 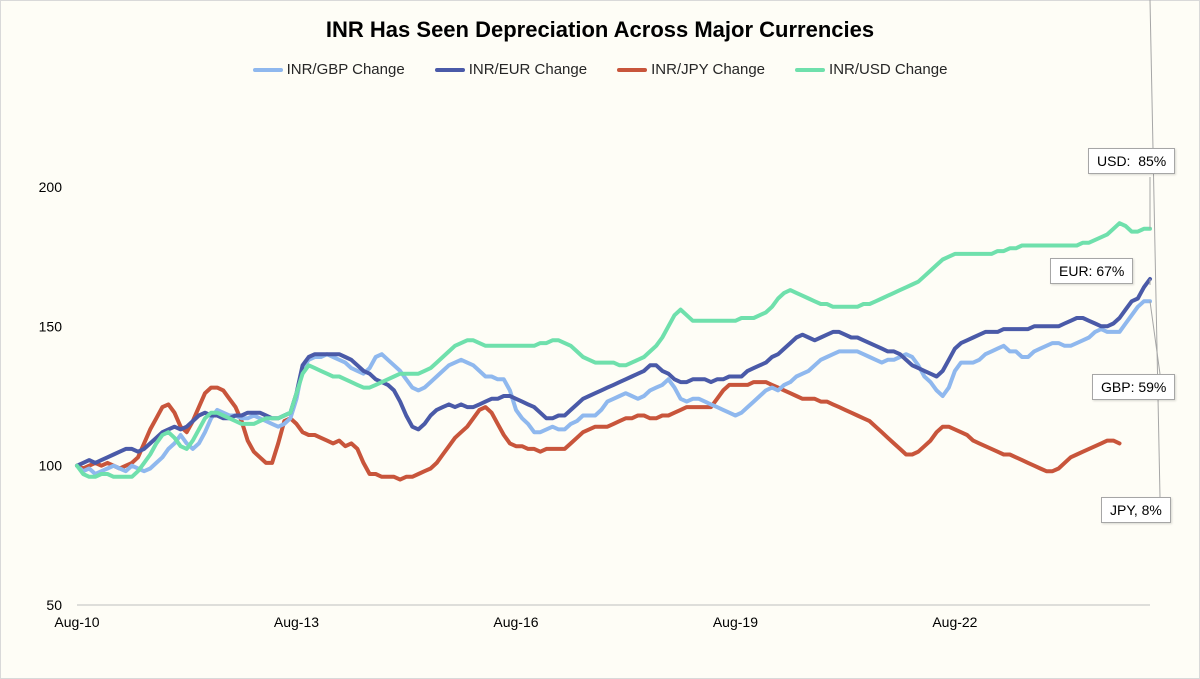 What do you see at coordinates (76, 622) in the screenshot?
I see `x-tick-label: Aug-10` at bounding box center [76, 622].